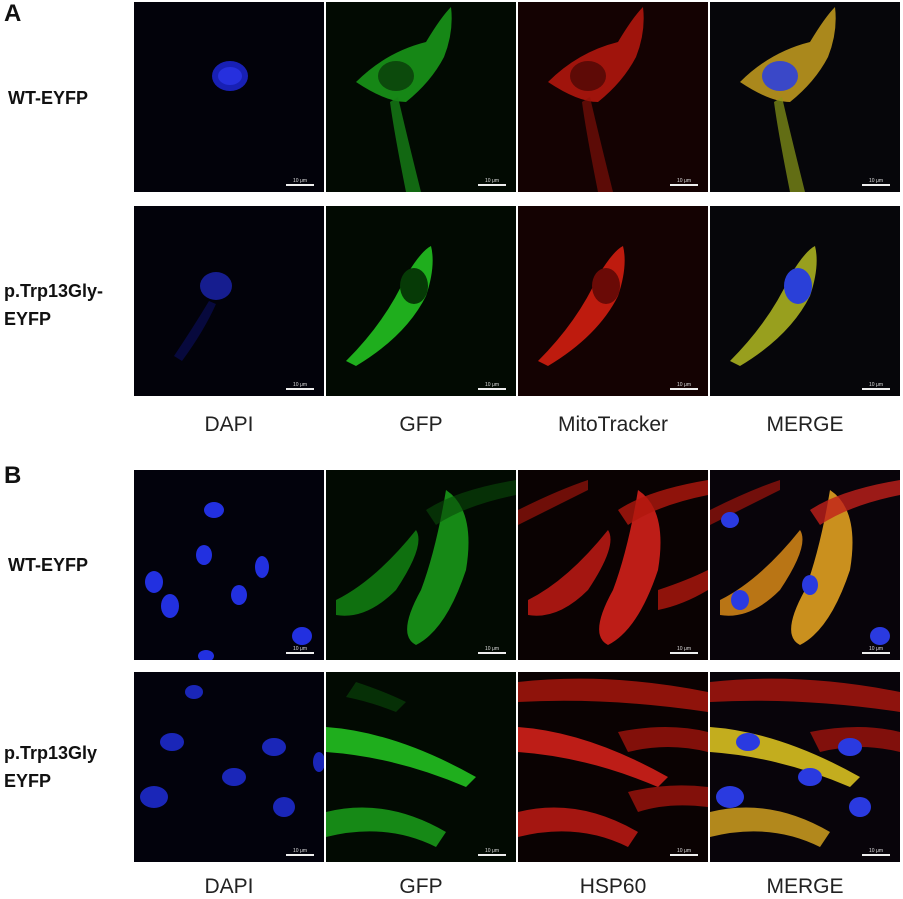 This screenshot has height=899, width=903. What do you see at coordinates (421, 97) in the screenshot?
I see `panel-a-wt-gfp-image: 10 μm` at bounding box center [421, 97].